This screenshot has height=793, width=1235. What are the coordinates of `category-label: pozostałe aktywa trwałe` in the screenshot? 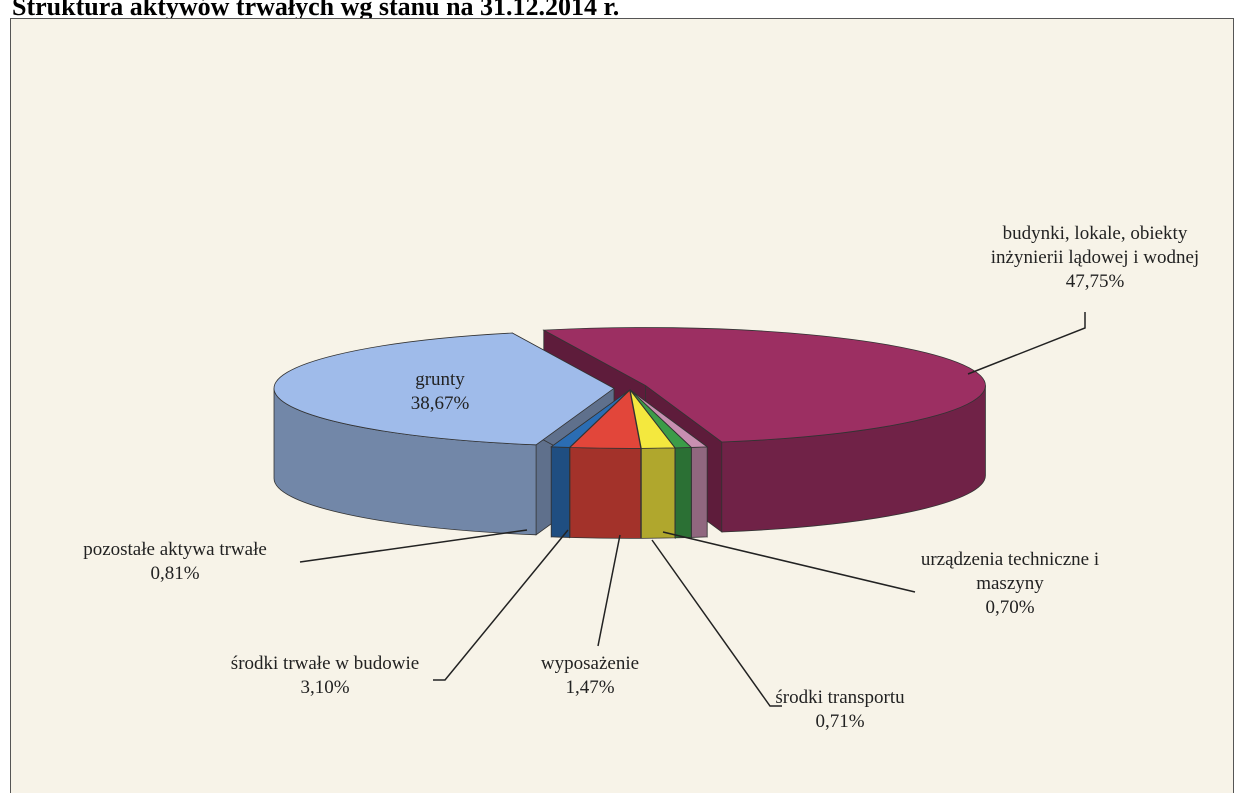 It's located at (175, 549).